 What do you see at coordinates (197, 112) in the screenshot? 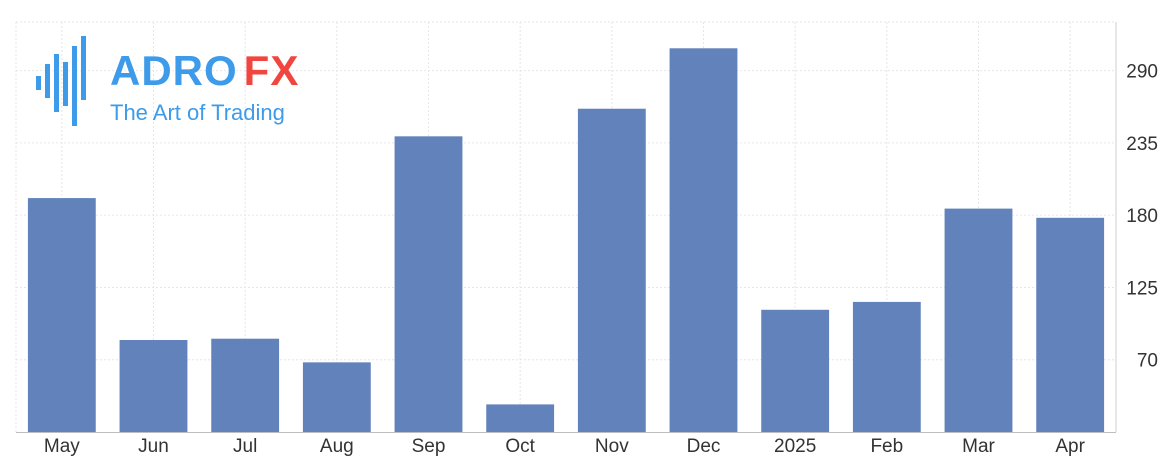
I see `logo-tagline: The Art of Trading` at bounding box center [197, 112].